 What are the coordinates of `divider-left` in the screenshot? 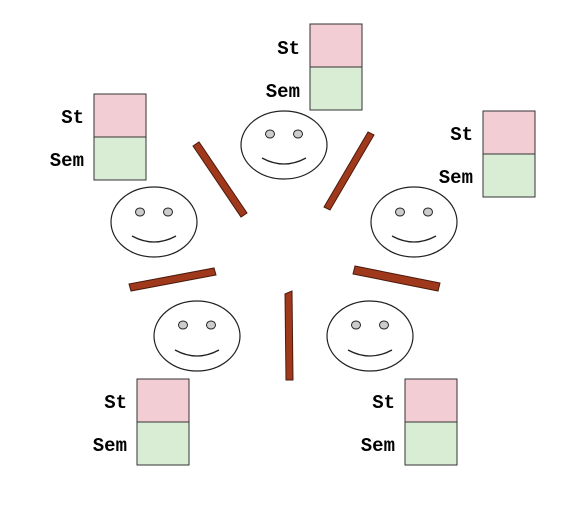 It's located at (172, 279).